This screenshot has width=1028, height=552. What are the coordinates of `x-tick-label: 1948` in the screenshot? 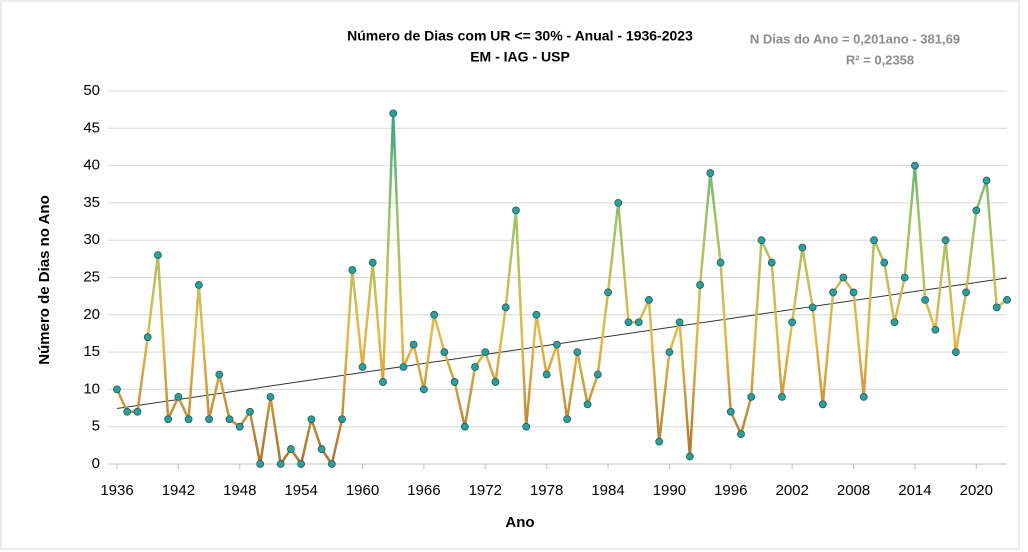 It's located at (239, 490).